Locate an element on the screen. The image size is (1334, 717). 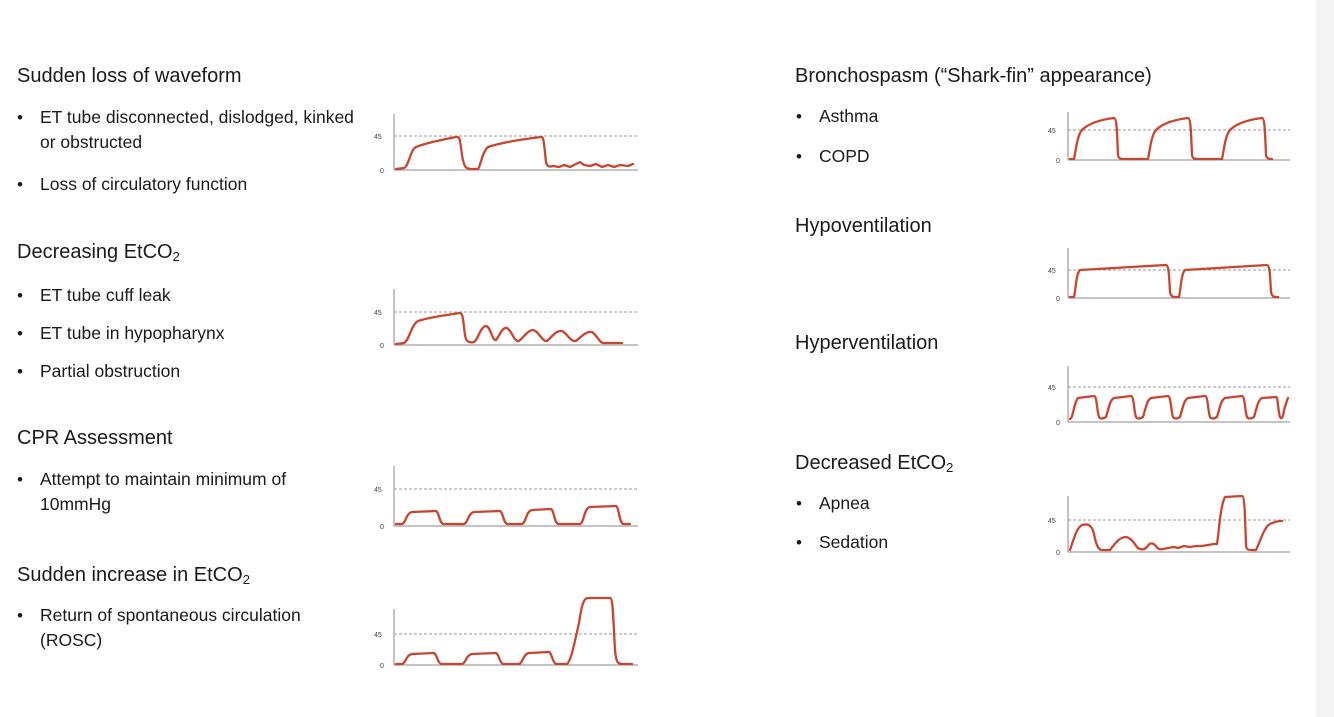
bullet-maintain-minimum: Attempt to maintain minimum of 10mmHg is located at coordinates (183, 492).